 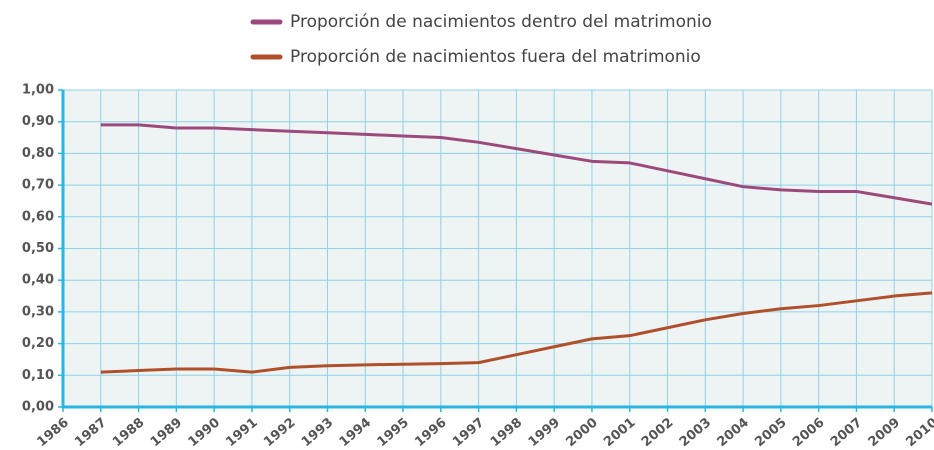 I want to click on y-tick-label: 0,90, so click(x=38, y=121).